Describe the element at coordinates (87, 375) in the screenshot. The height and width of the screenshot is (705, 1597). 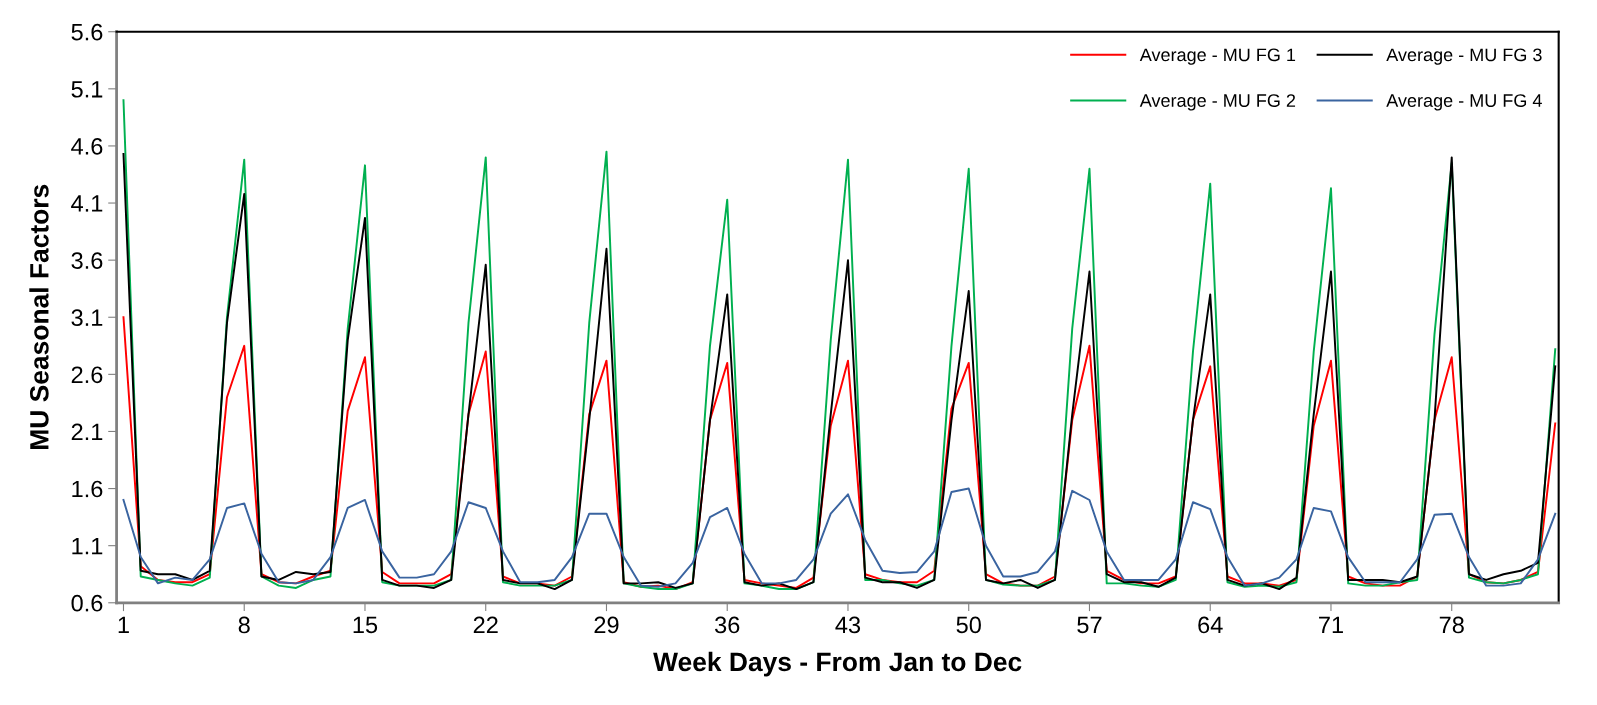
I see `y-tick-label: 2.6` at that location.